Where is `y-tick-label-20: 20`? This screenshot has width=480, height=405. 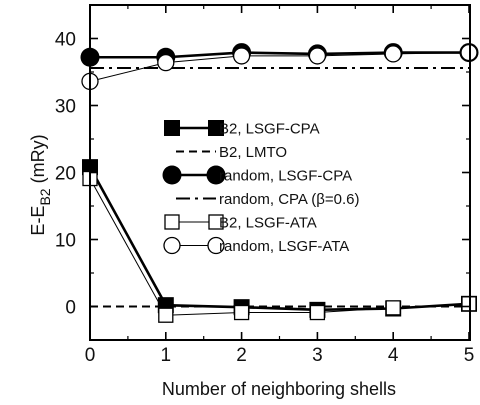 y-tick-label-20: 20 is located at coordinates (65, 174).